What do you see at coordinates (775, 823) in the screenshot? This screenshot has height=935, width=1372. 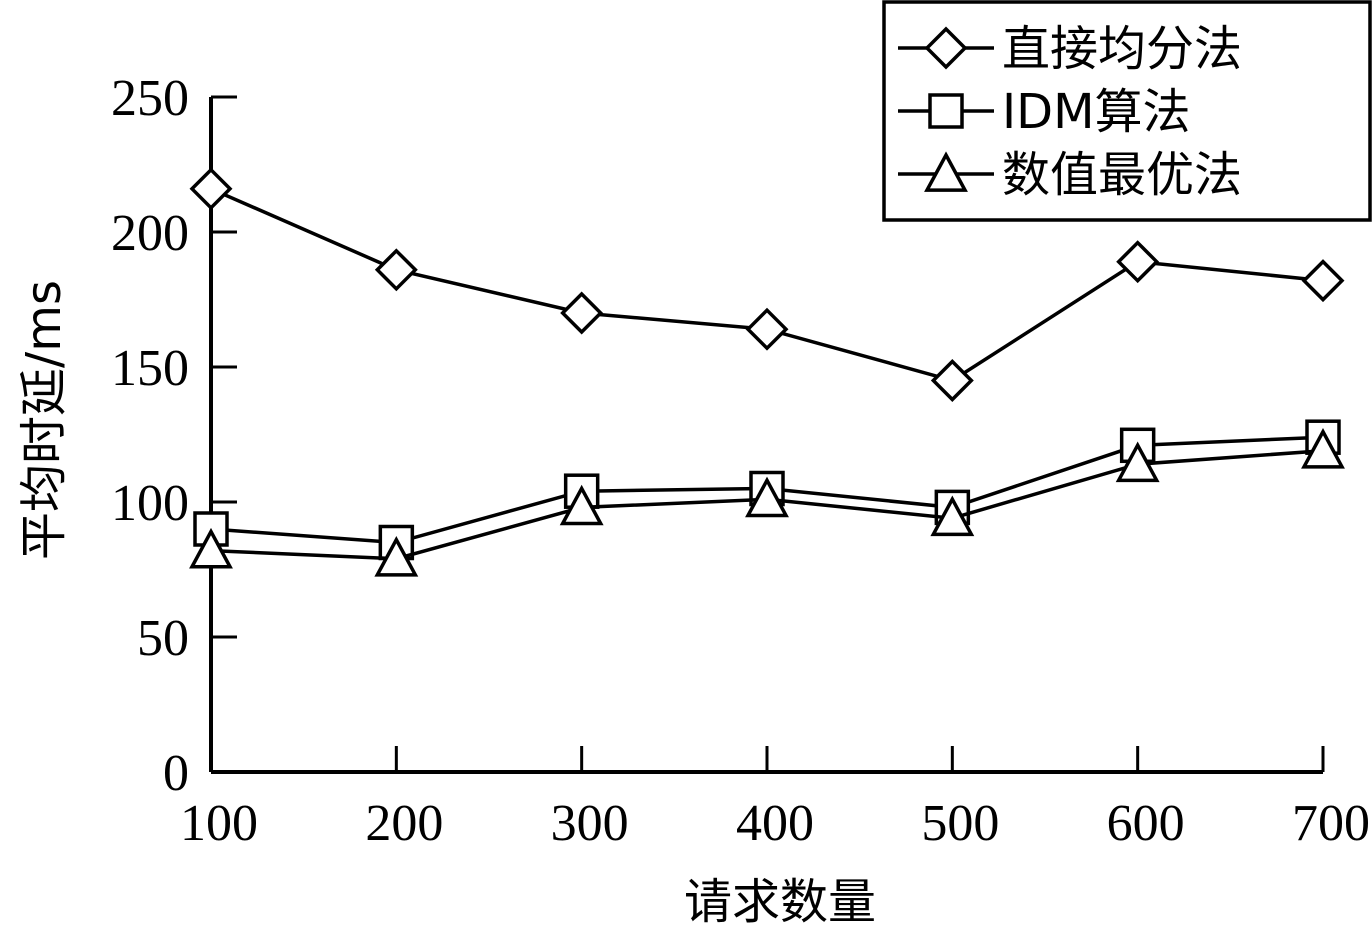 I see `x-tick-label: 400` at bounding box center [775, 823].